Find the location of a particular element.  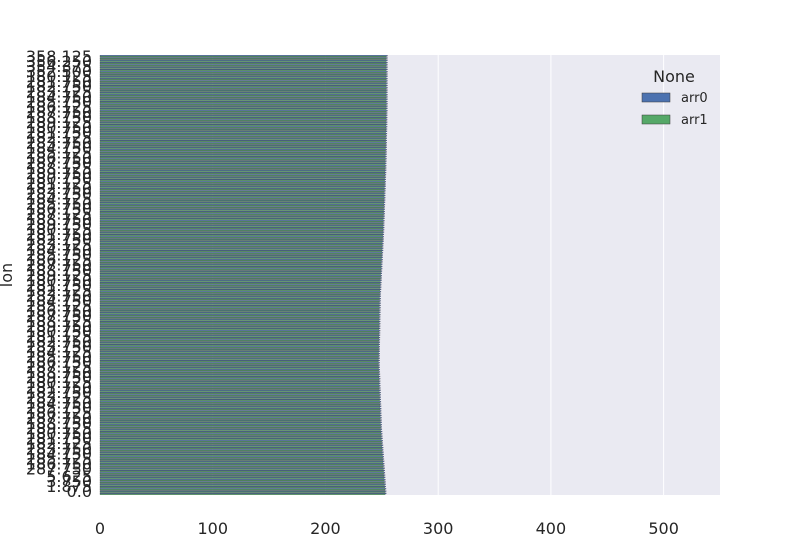

y-tick-label: 182.750 is located at coordinates (59, 392).